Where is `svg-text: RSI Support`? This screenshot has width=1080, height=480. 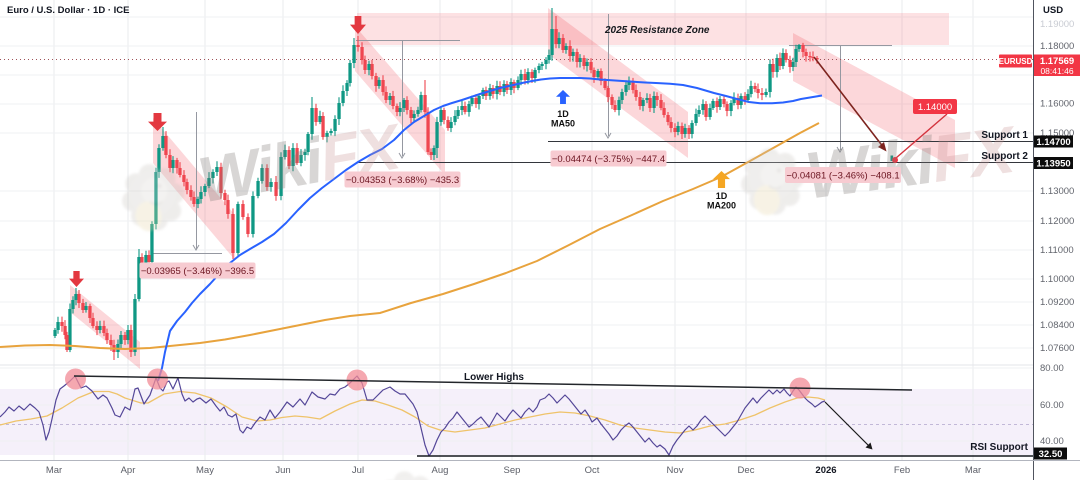 svg-text: RSI Support is located at coordinates (999, 447).